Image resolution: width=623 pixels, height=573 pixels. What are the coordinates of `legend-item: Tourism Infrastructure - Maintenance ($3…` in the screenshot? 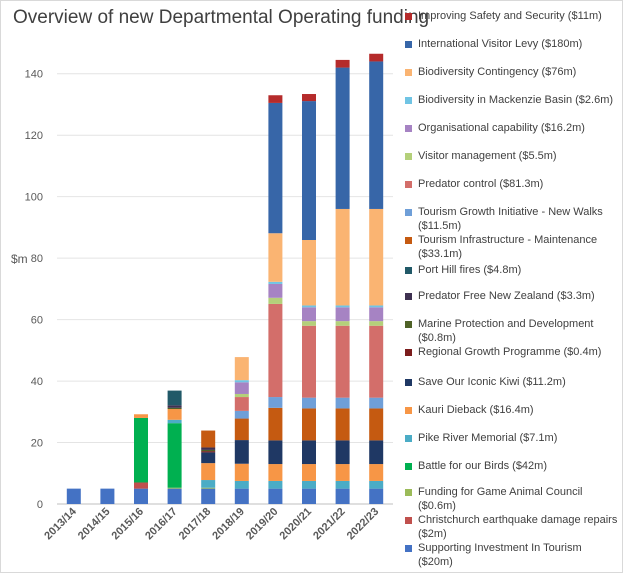 It's located at (511, 247).